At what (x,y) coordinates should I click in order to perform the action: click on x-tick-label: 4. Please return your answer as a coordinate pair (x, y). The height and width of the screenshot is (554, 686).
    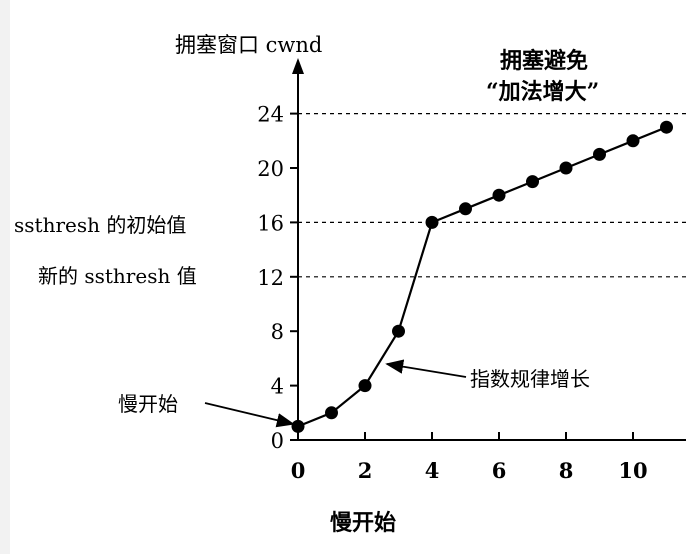
    Looking at the image, I should click on (432, 470).